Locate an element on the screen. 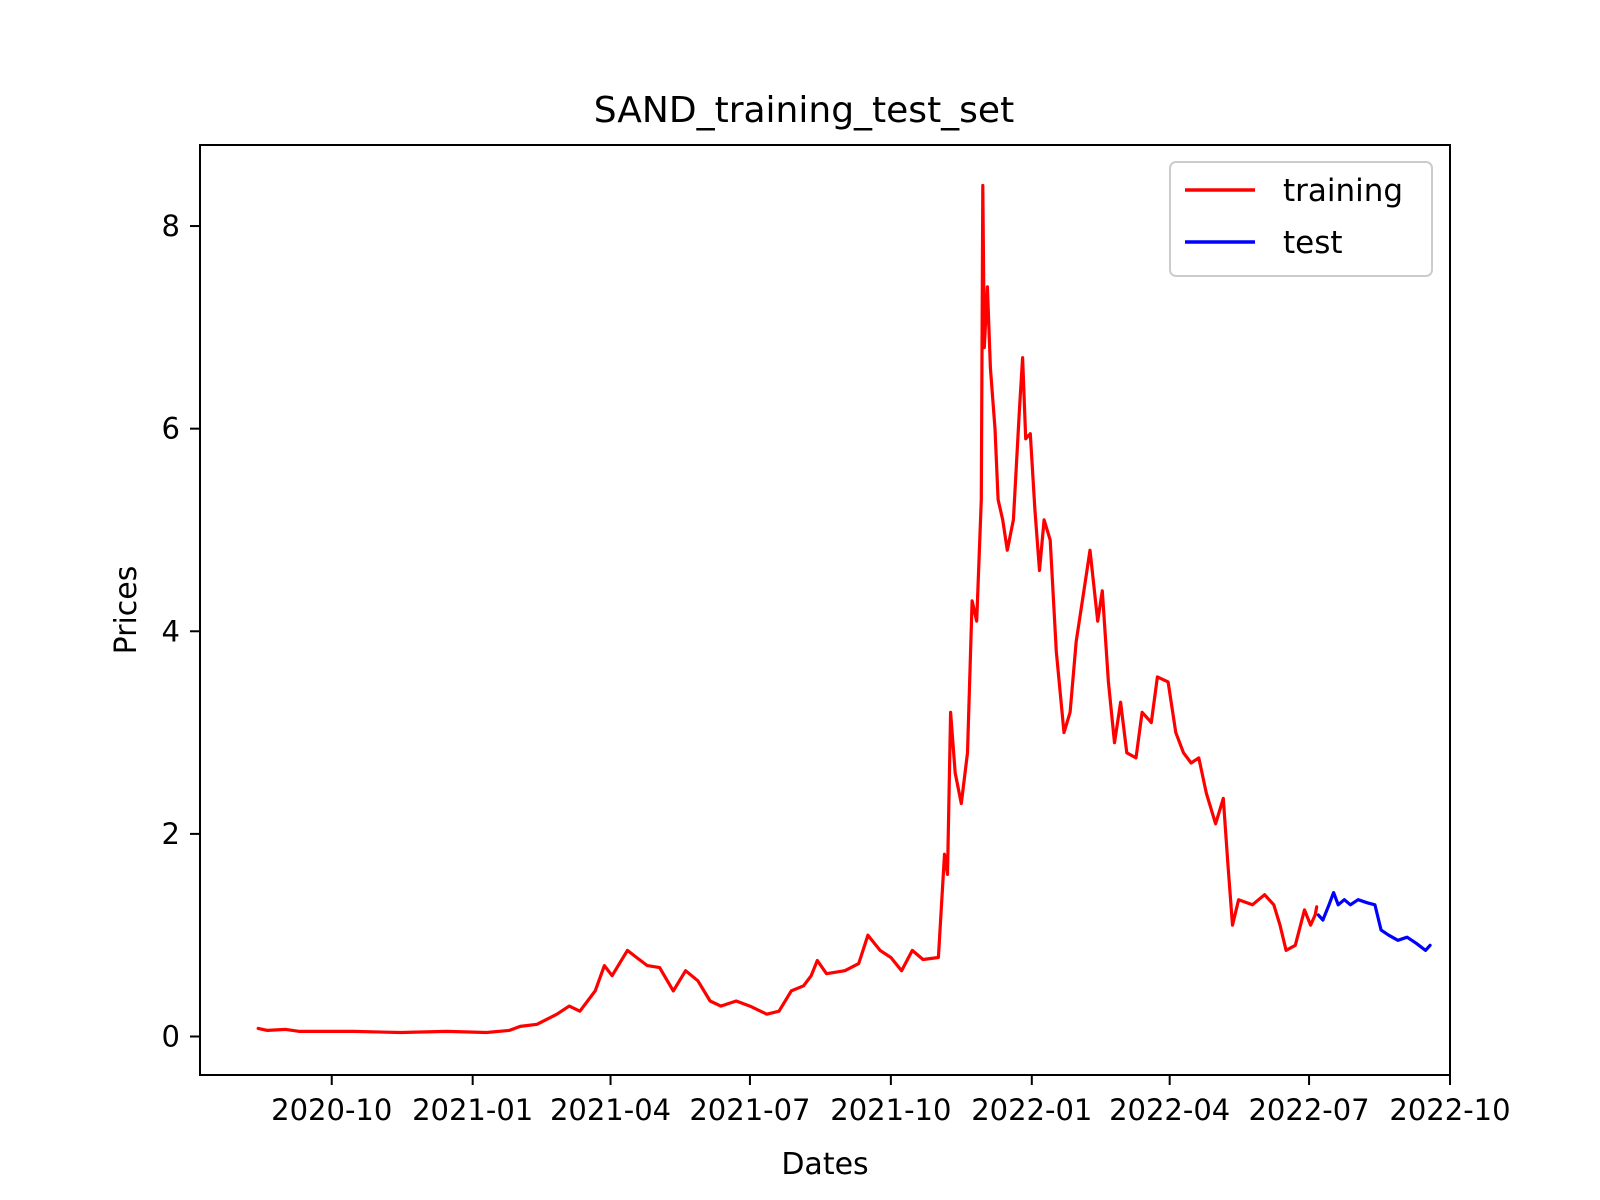 This screenshot has height=1200, width=1600. y-tick-label: 0 is located at coordinates (171, 1037).